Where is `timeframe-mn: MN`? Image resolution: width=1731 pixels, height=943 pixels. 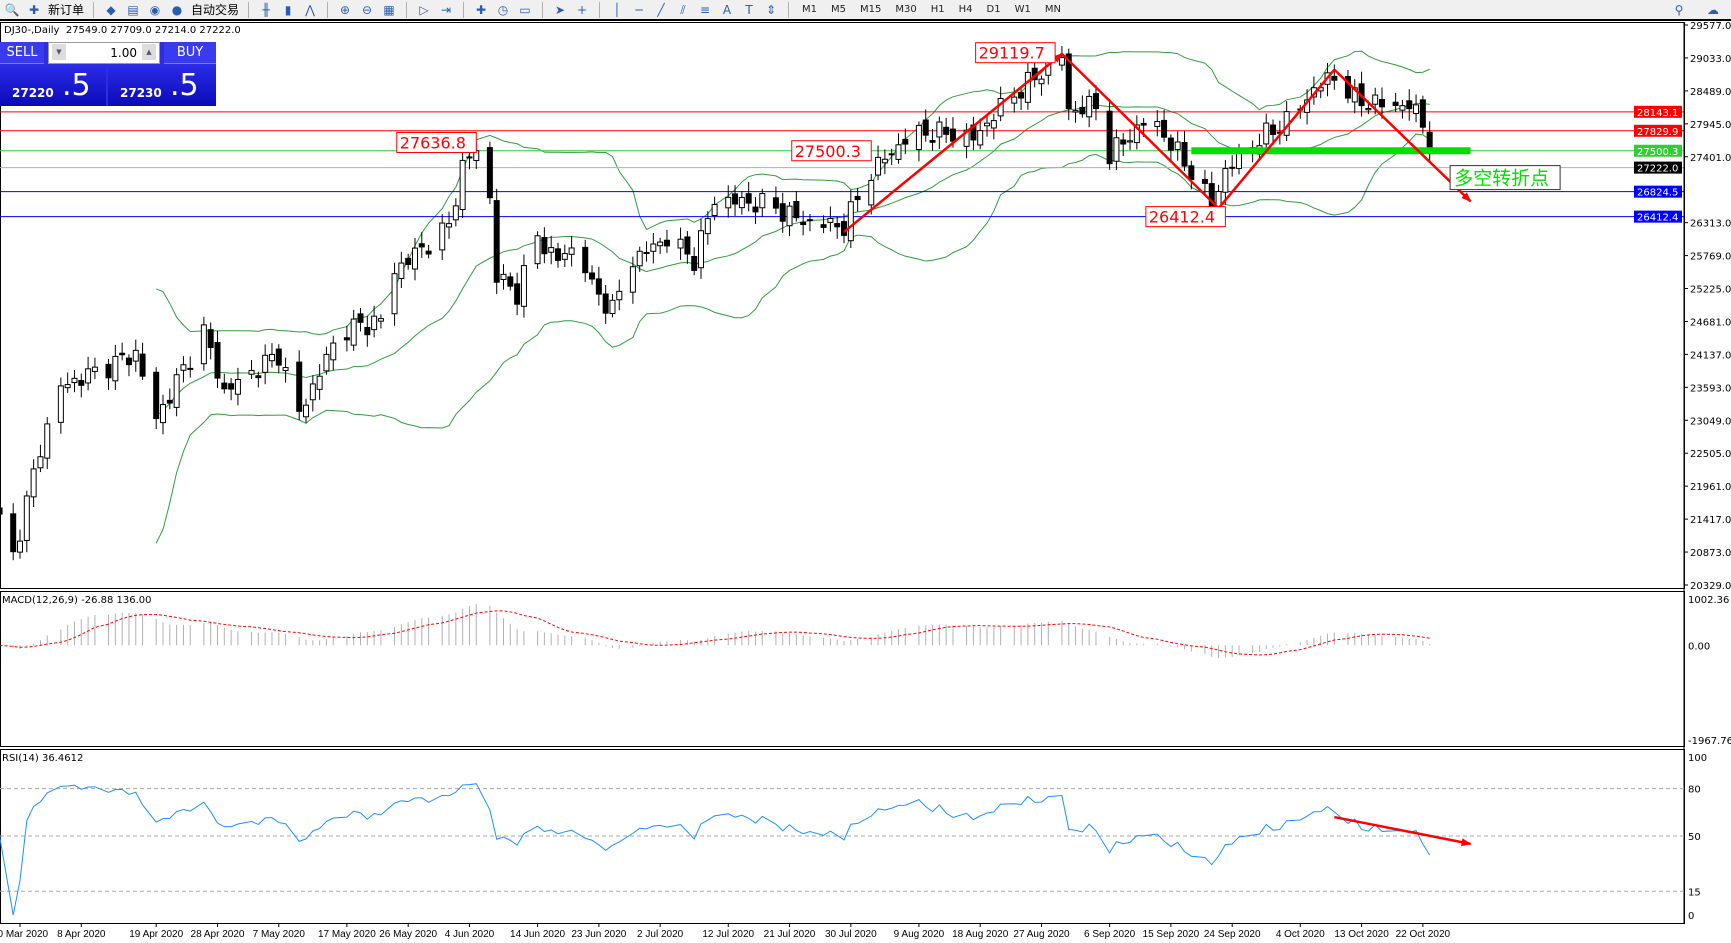 timeframe-mn: MN is located at coordinates (1052, 9).